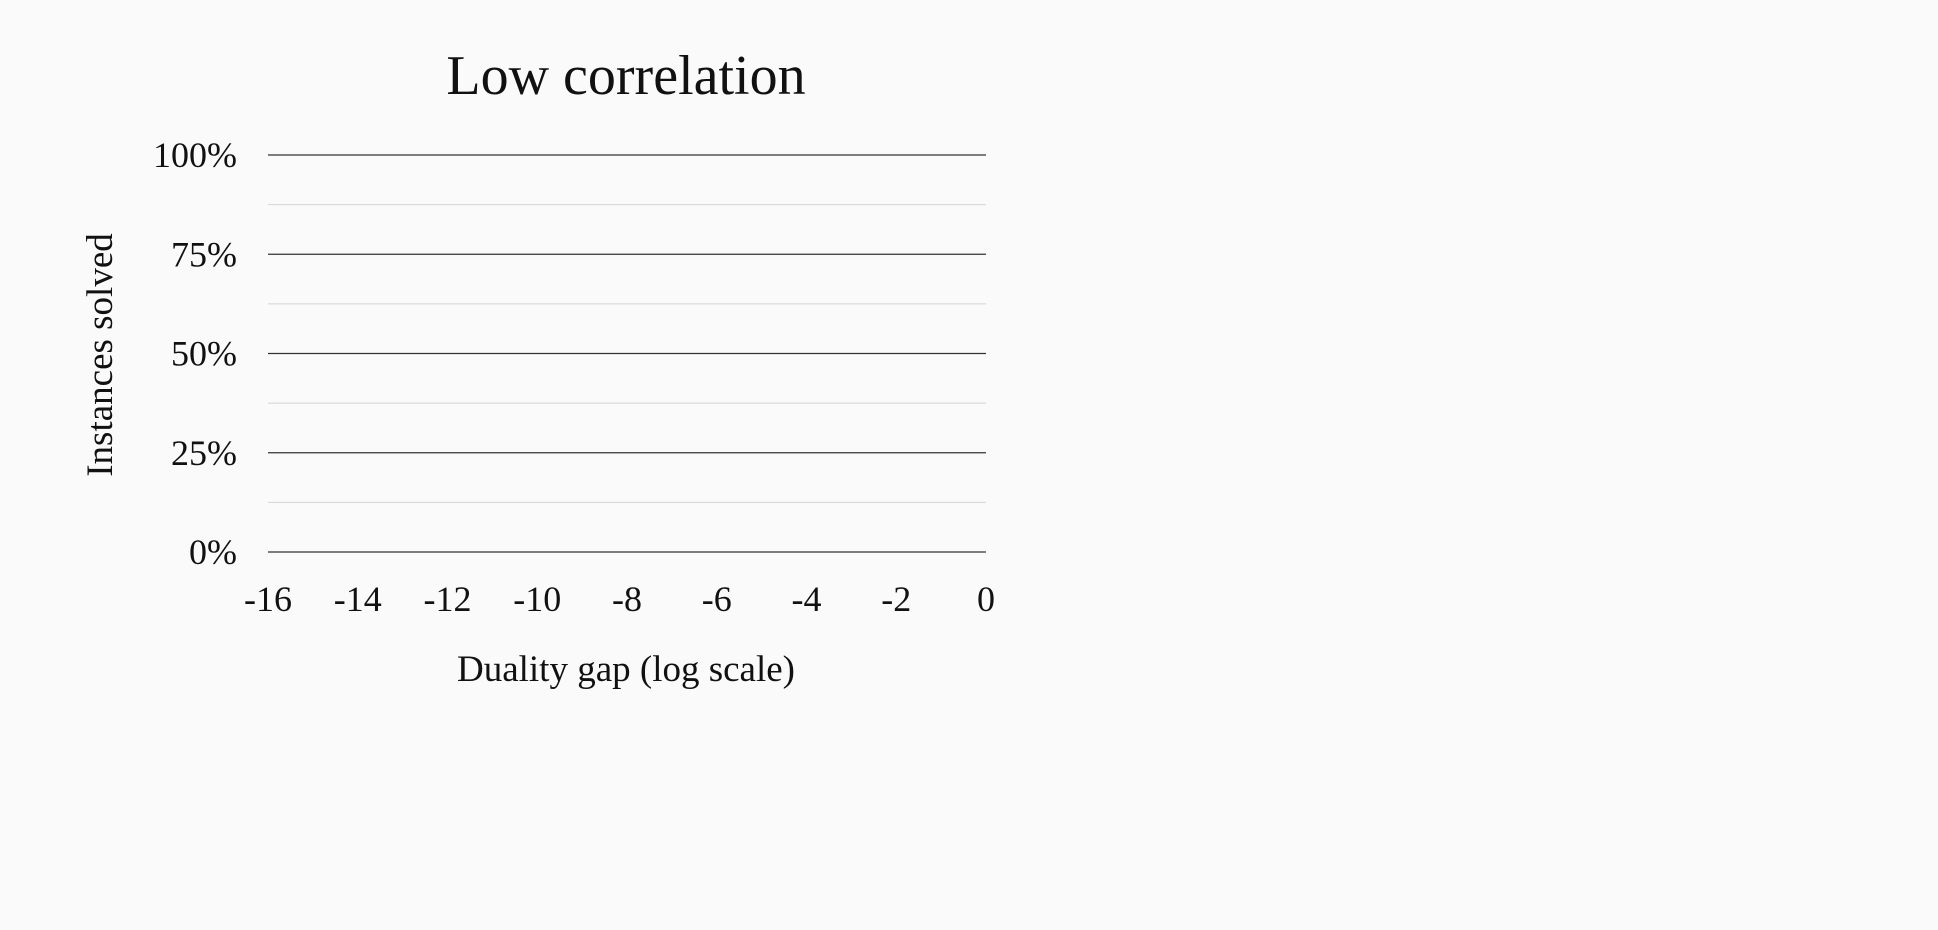 Image resolution: width=1938 pixels, height=930 pixels. I want to click on chart-title: Low correlation, so click(625, 76).